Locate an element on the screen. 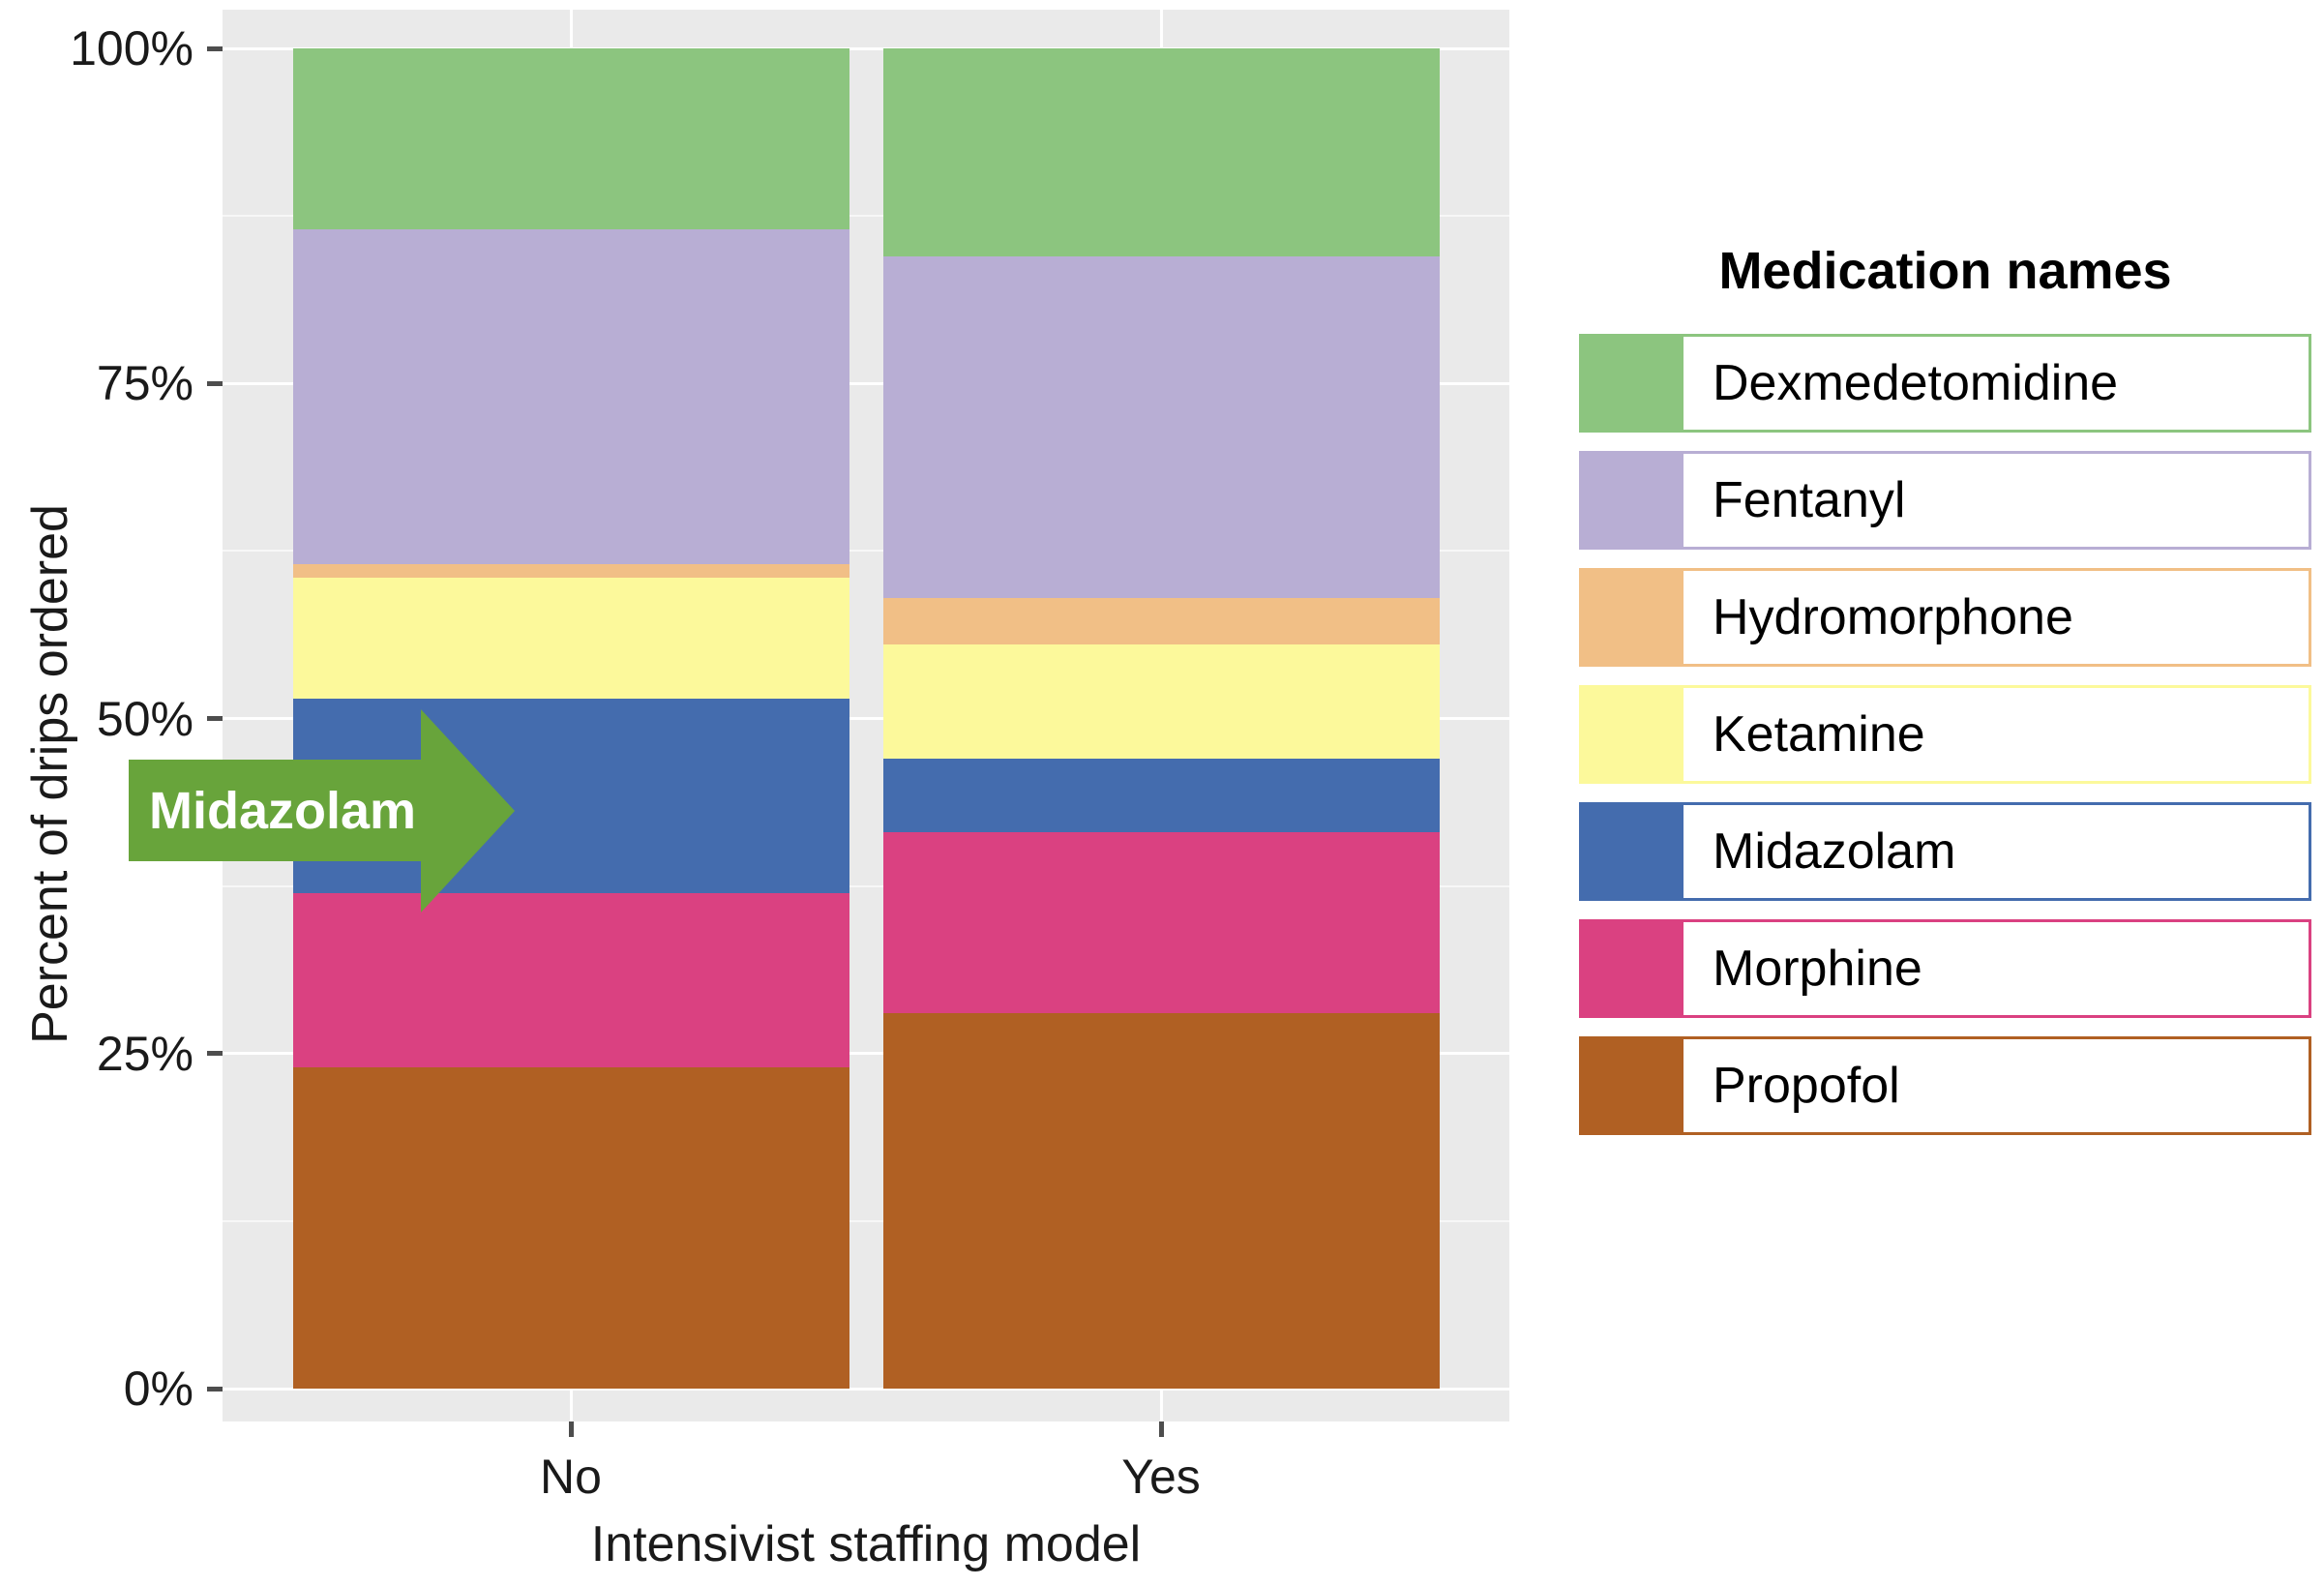  bar-segment-morphine-no is located at coordinates (571, 979).